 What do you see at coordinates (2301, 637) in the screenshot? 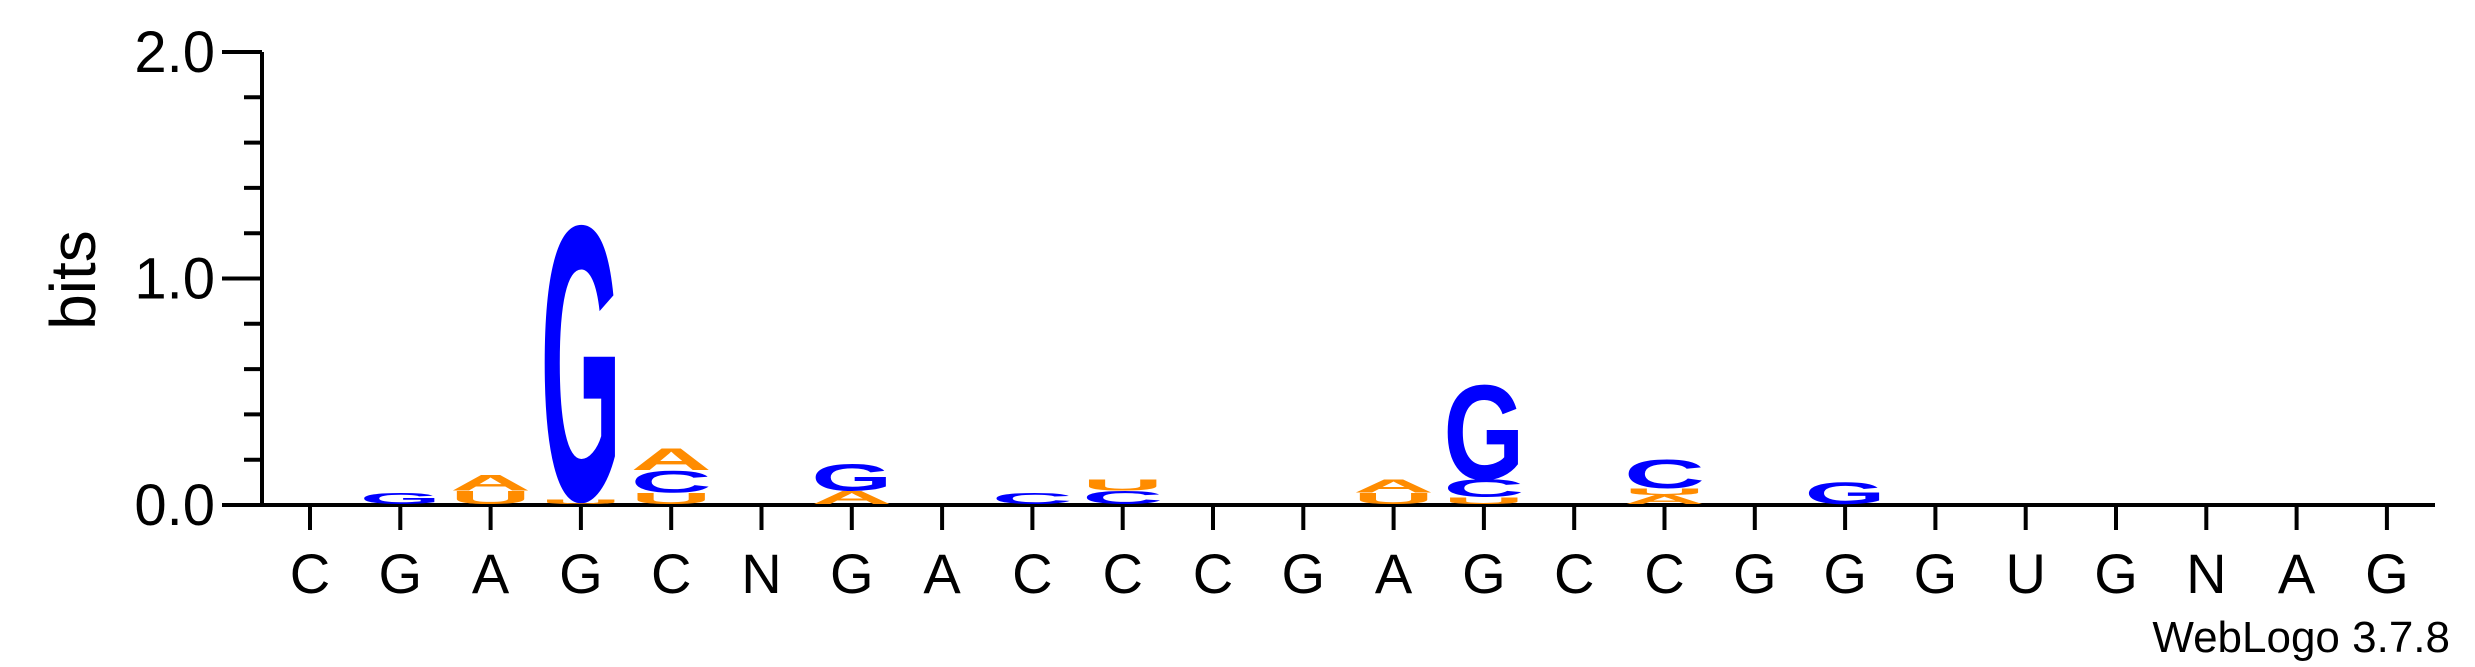
I see `footer-label: WebLogo 3.7.8` at bounding box center [2301, 637].